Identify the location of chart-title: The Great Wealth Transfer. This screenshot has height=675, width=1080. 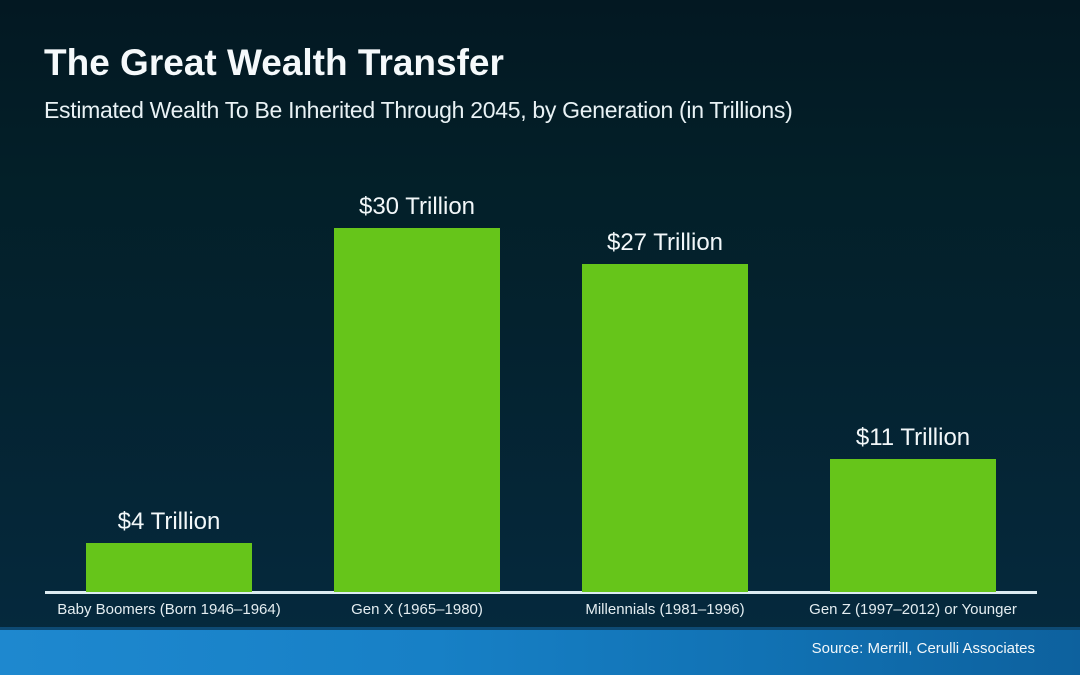
(274, 62).